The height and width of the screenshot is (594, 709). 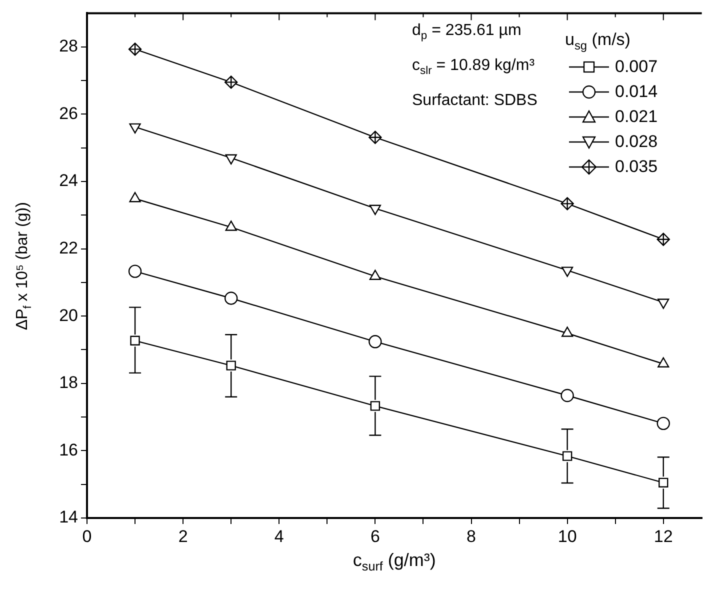 I want to click on y-tick-label: 22, so click(x=68, y=248).